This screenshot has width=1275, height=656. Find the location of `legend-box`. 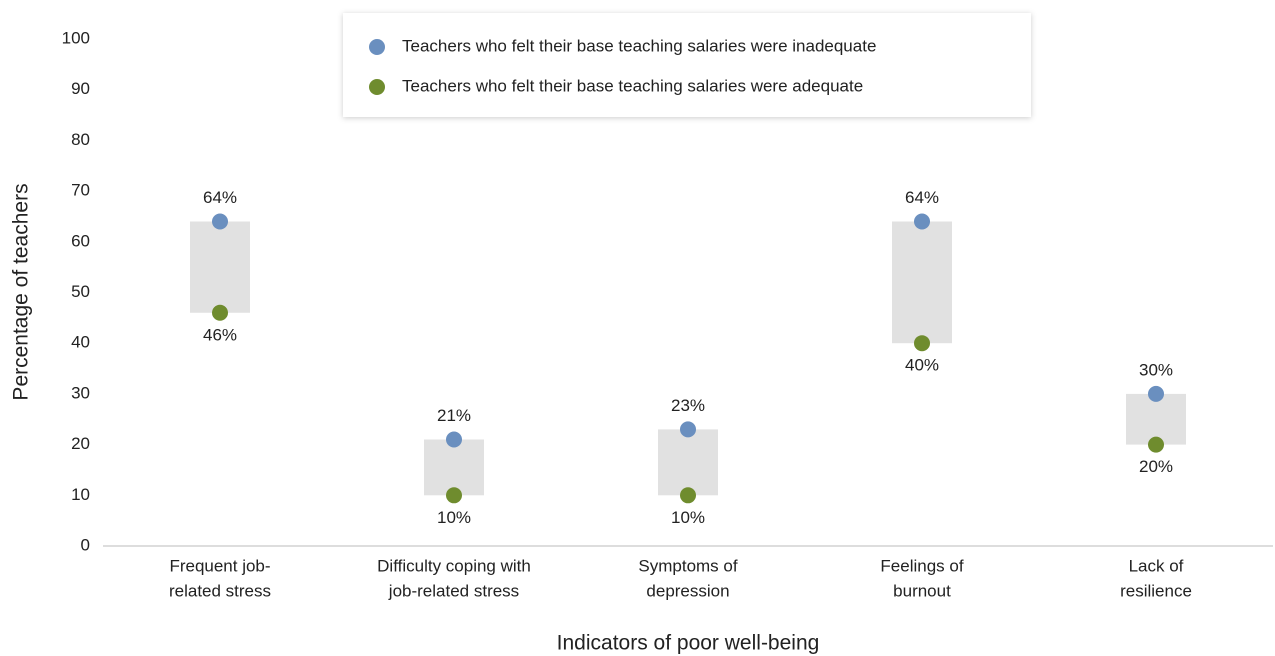

legend-box is located at coordinates (687, 65).